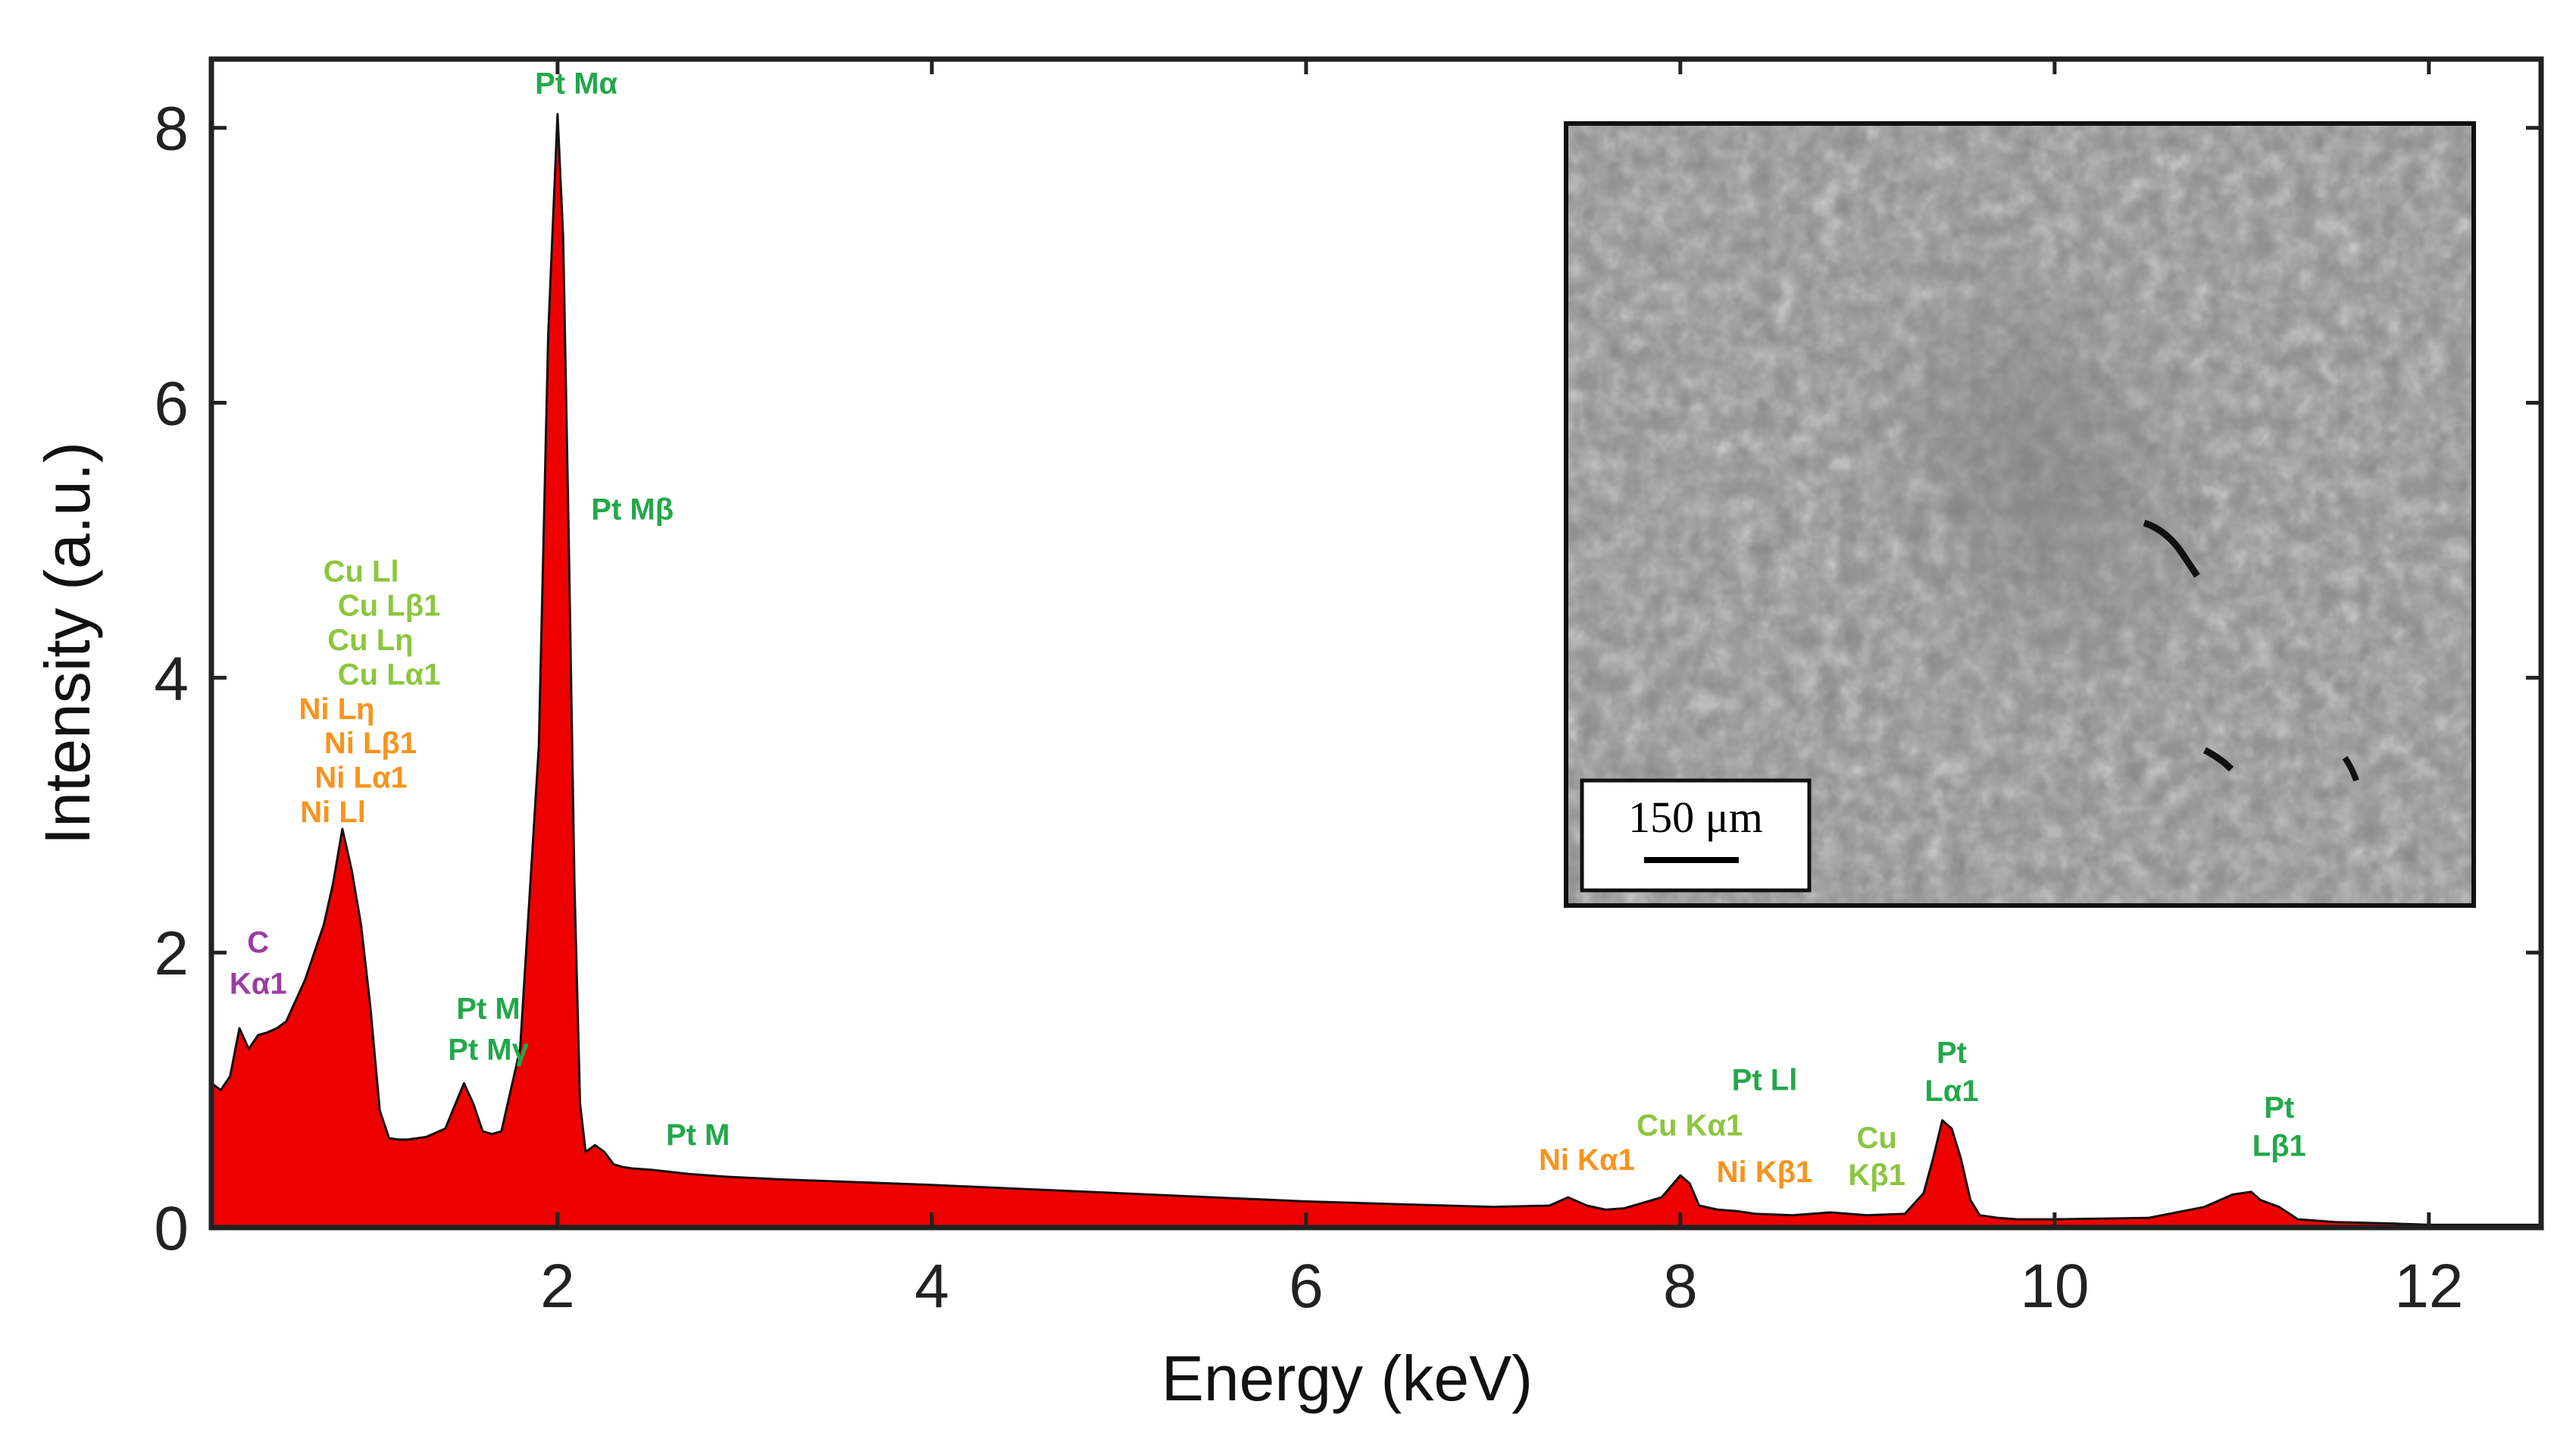 Image resolution: width=2576 pixels, height=1442 pixels. What do you see at coordinates (1690, 1125) in the screenshot?
I see `peak-annotation: Cu Kα1` at bounding box center [1690, 1125].